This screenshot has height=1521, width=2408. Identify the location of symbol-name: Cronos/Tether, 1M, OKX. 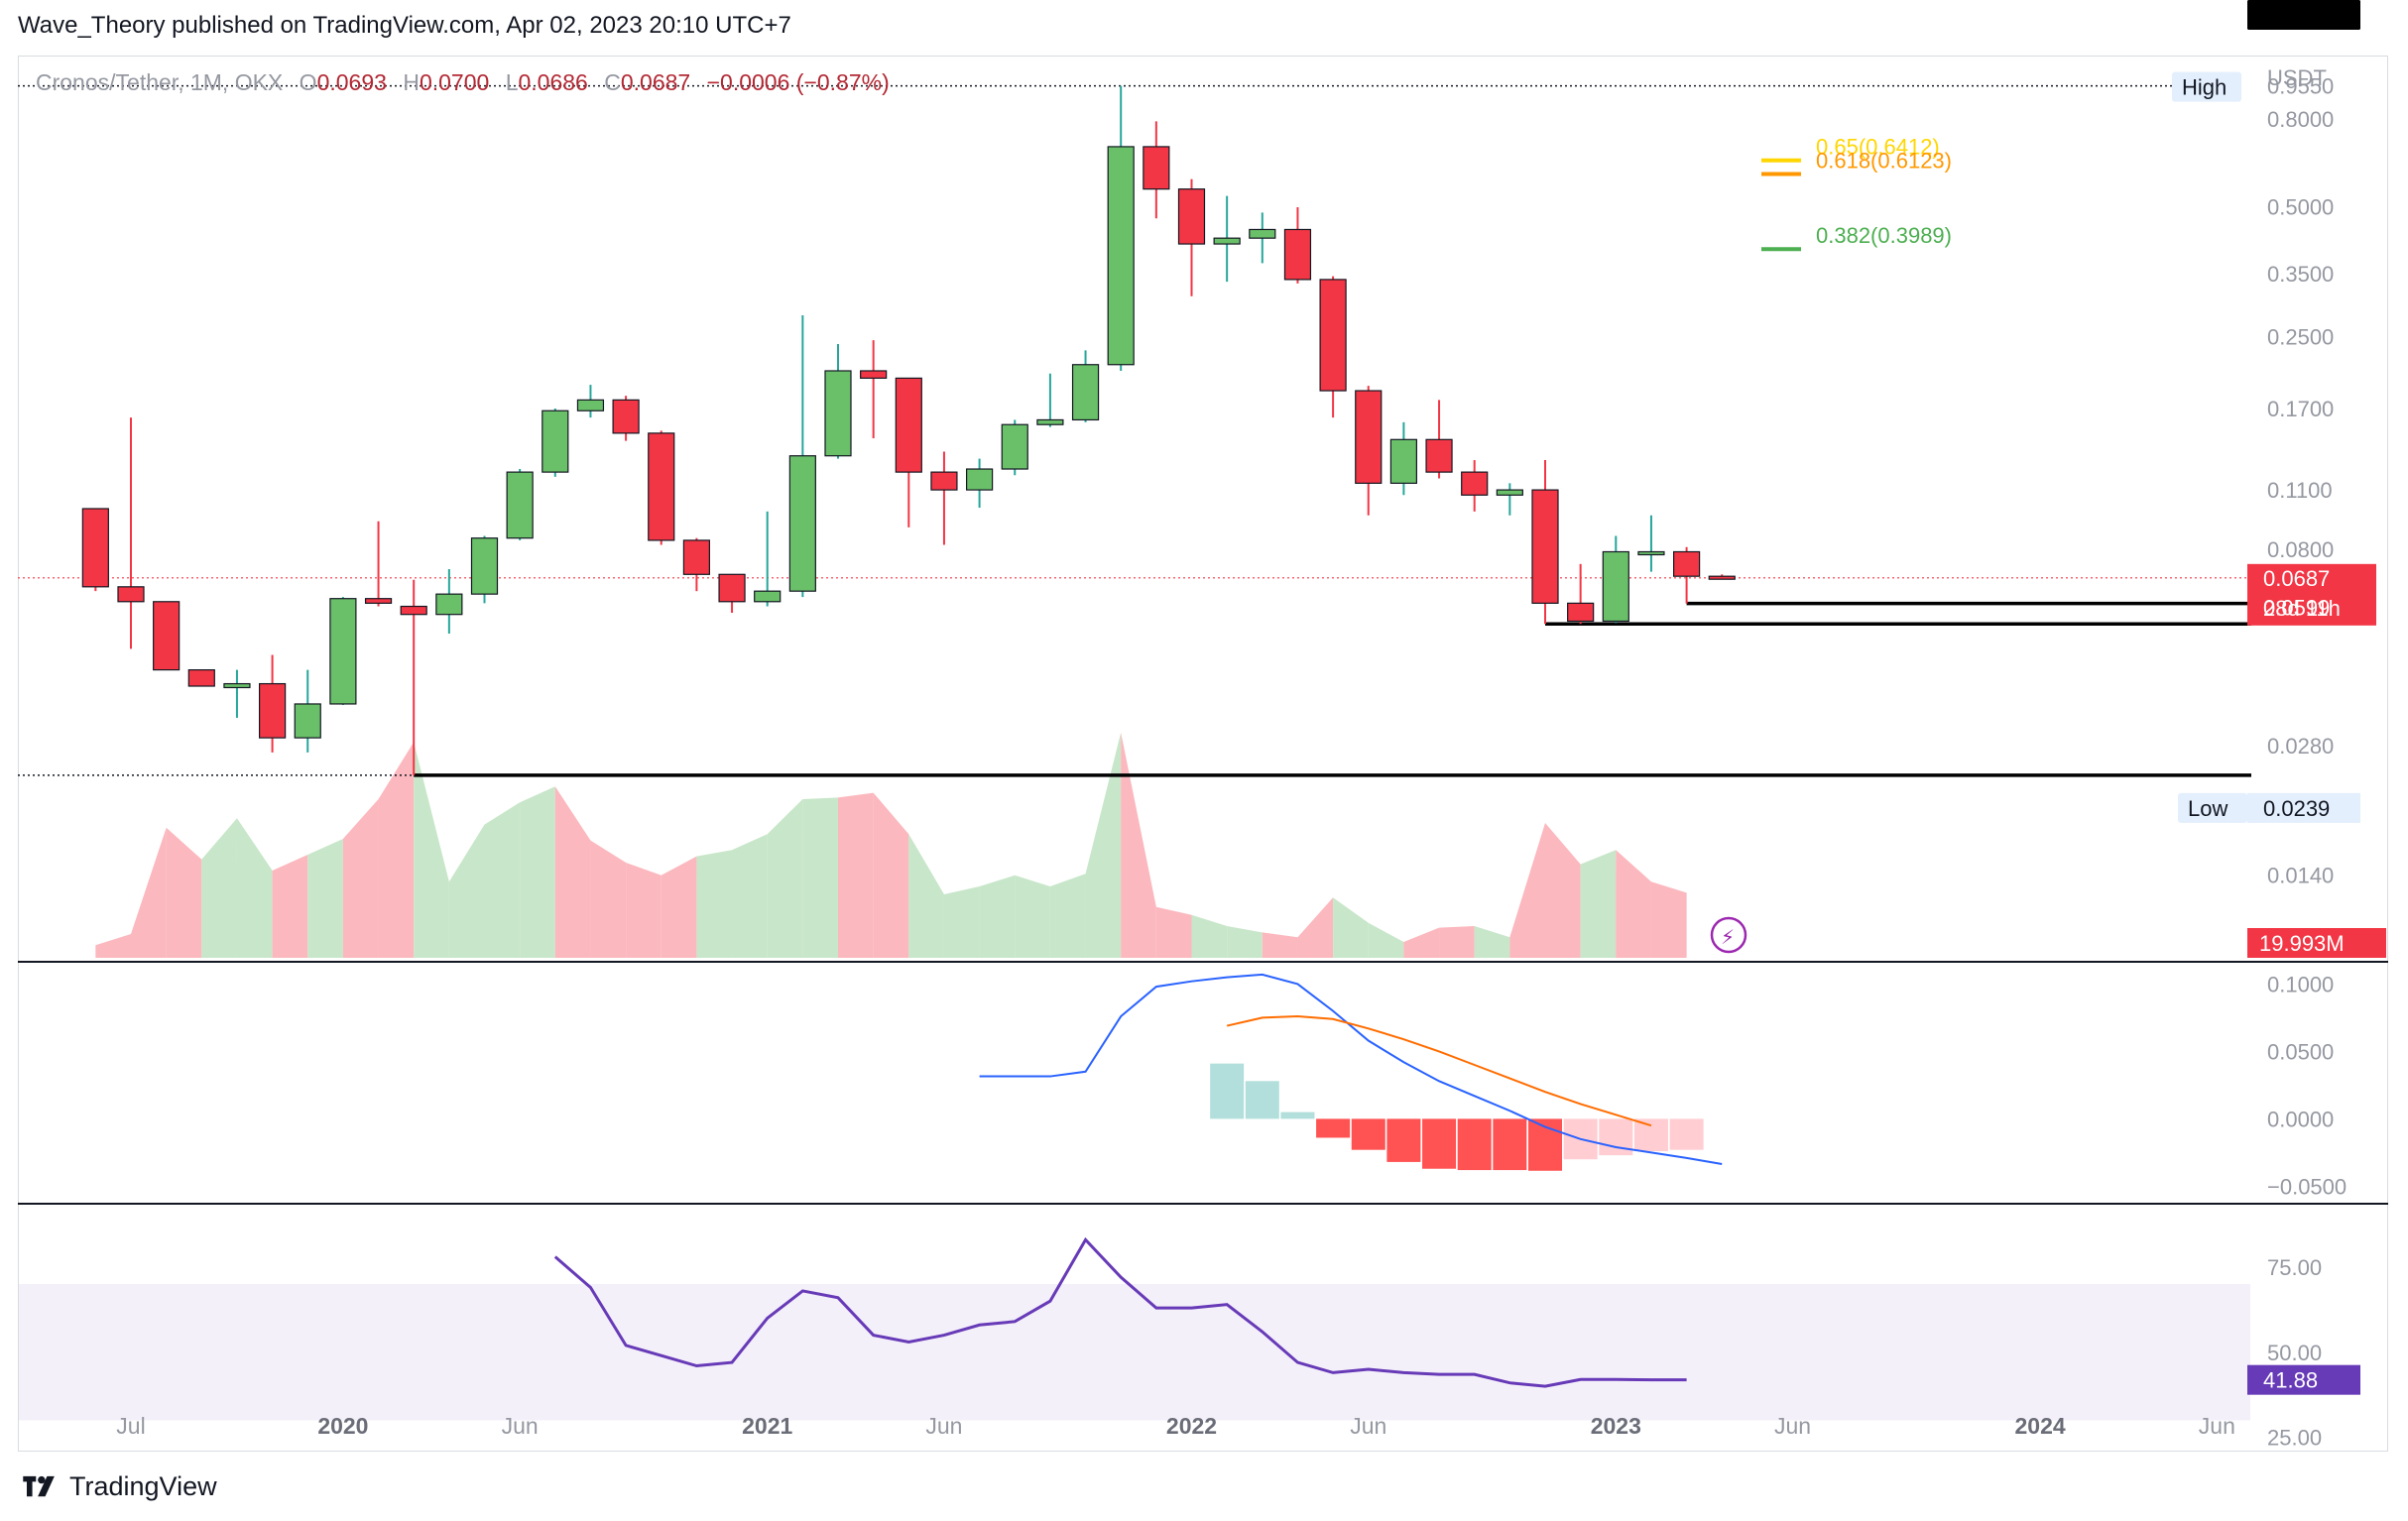
(160, 82).